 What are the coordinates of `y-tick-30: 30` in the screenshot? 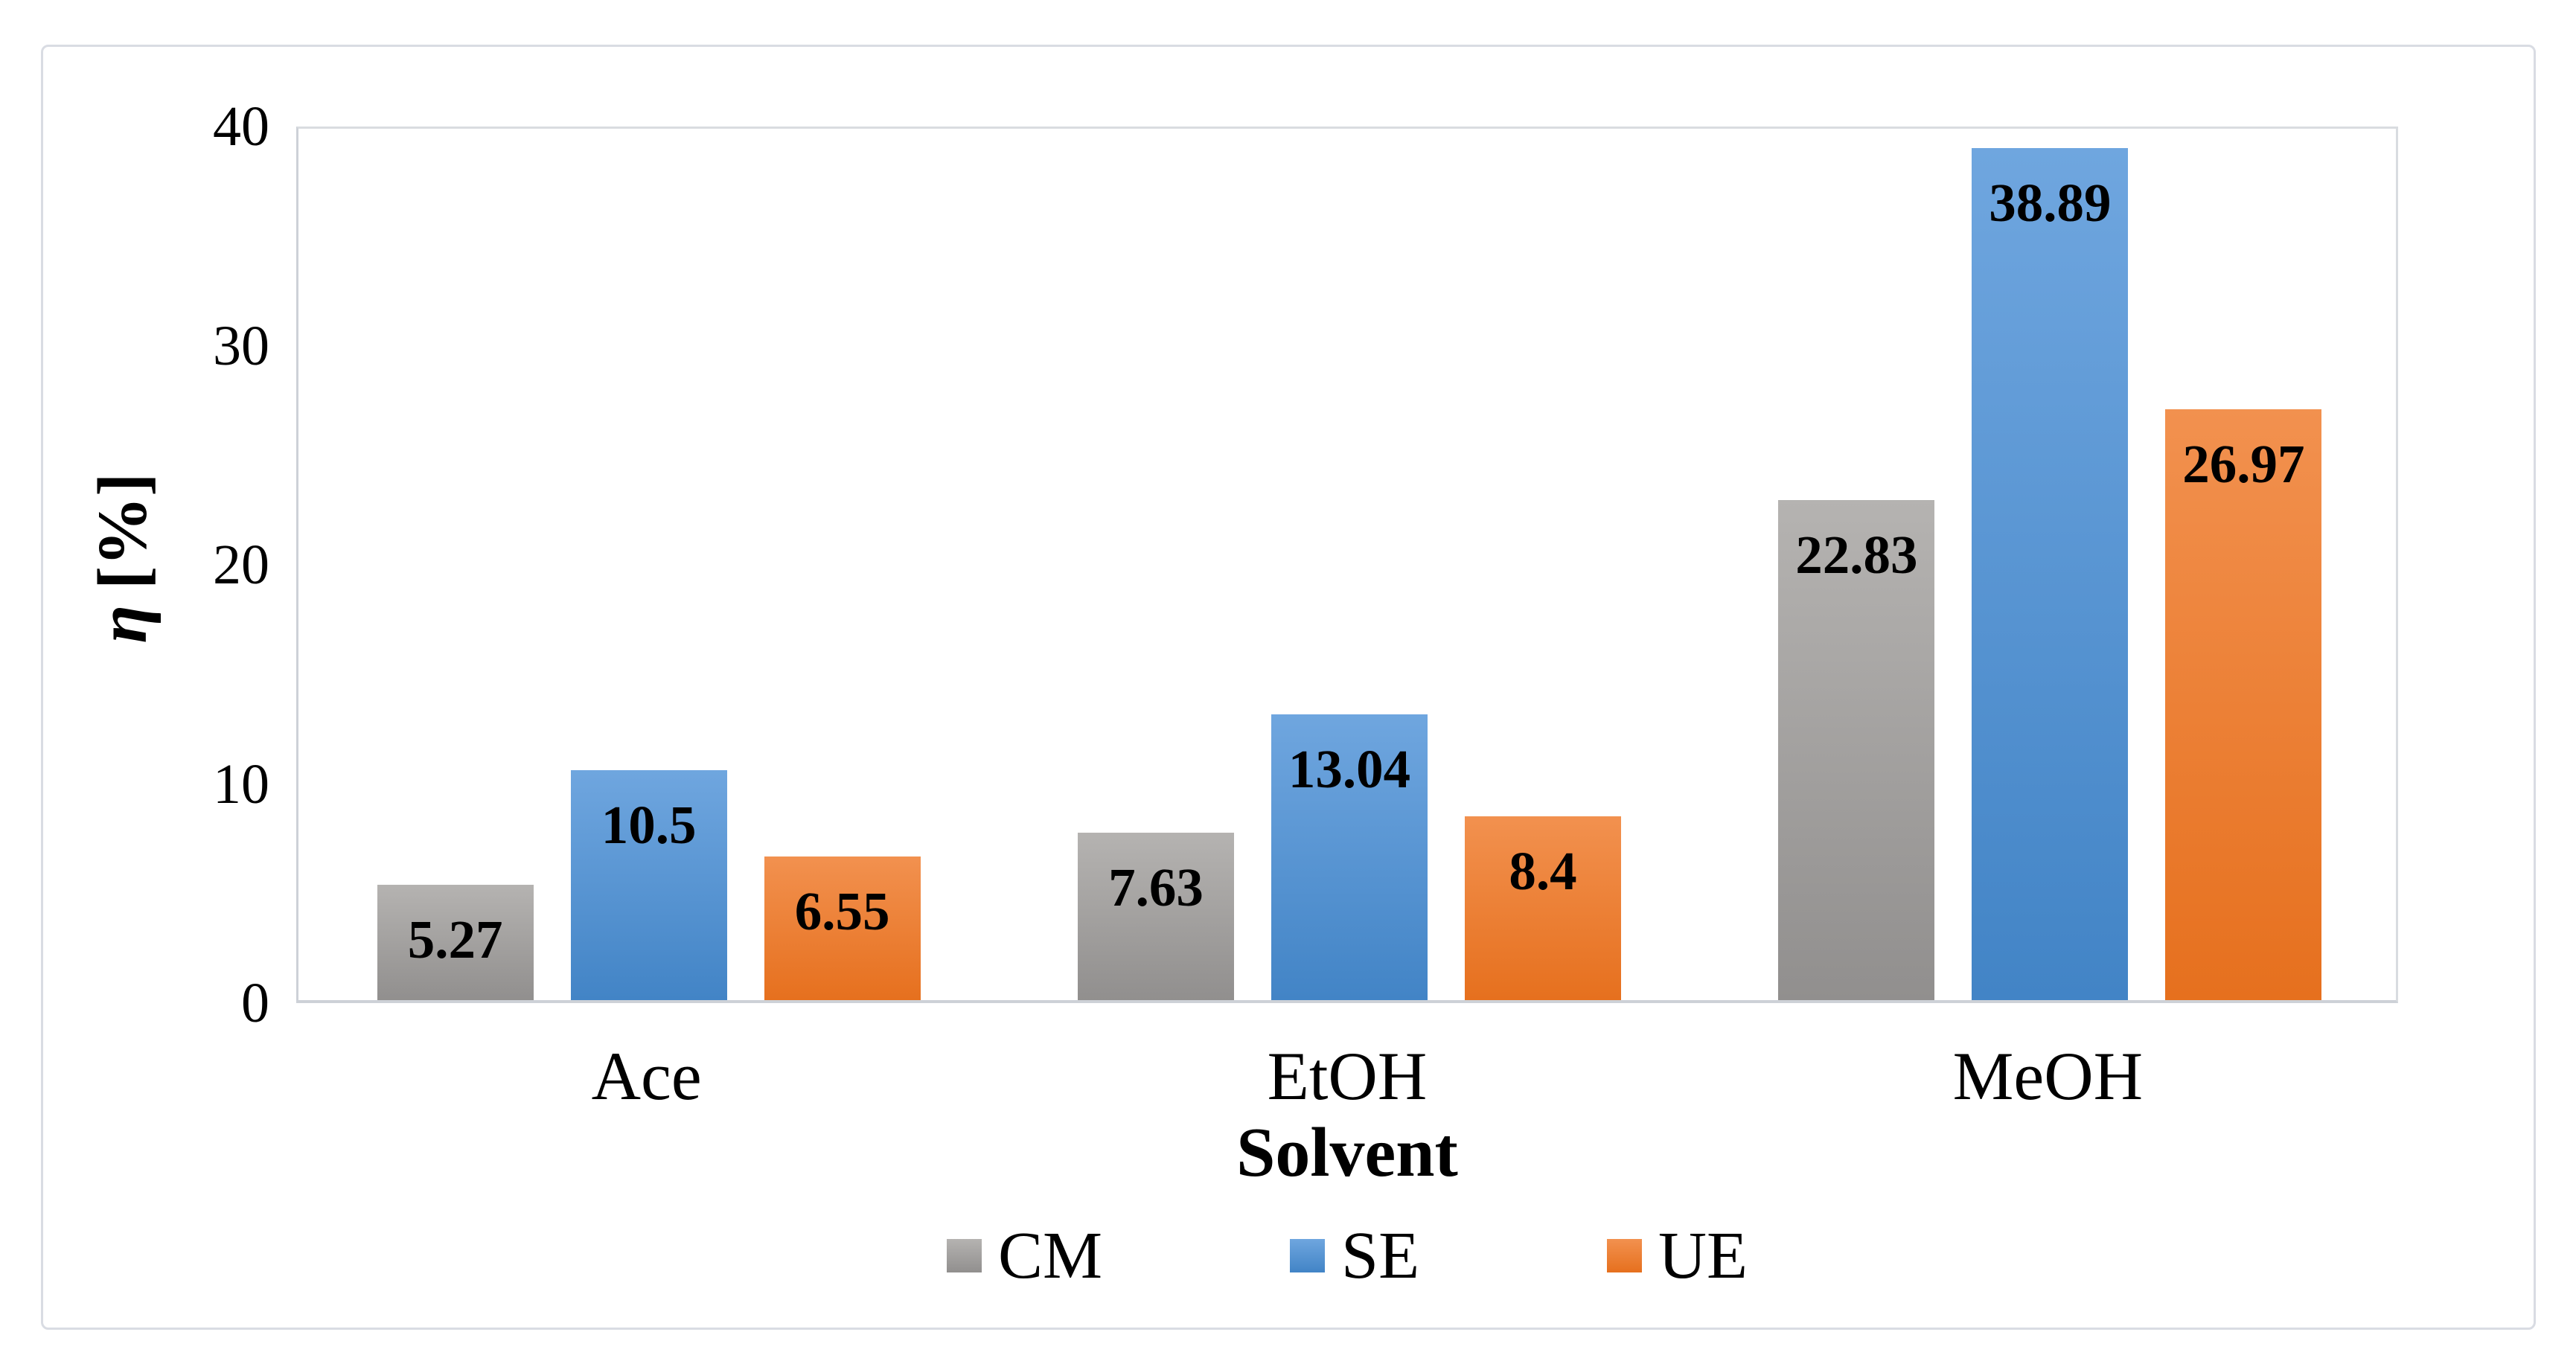 It's located at (241, 345).